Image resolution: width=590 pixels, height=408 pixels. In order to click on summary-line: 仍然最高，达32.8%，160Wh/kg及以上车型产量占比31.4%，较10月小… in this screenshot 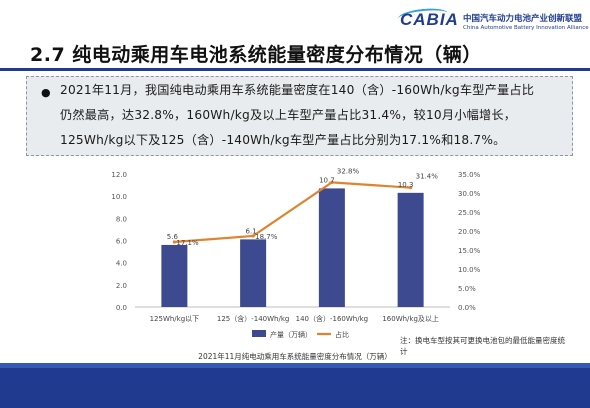, I will do `click(288, 115)`.